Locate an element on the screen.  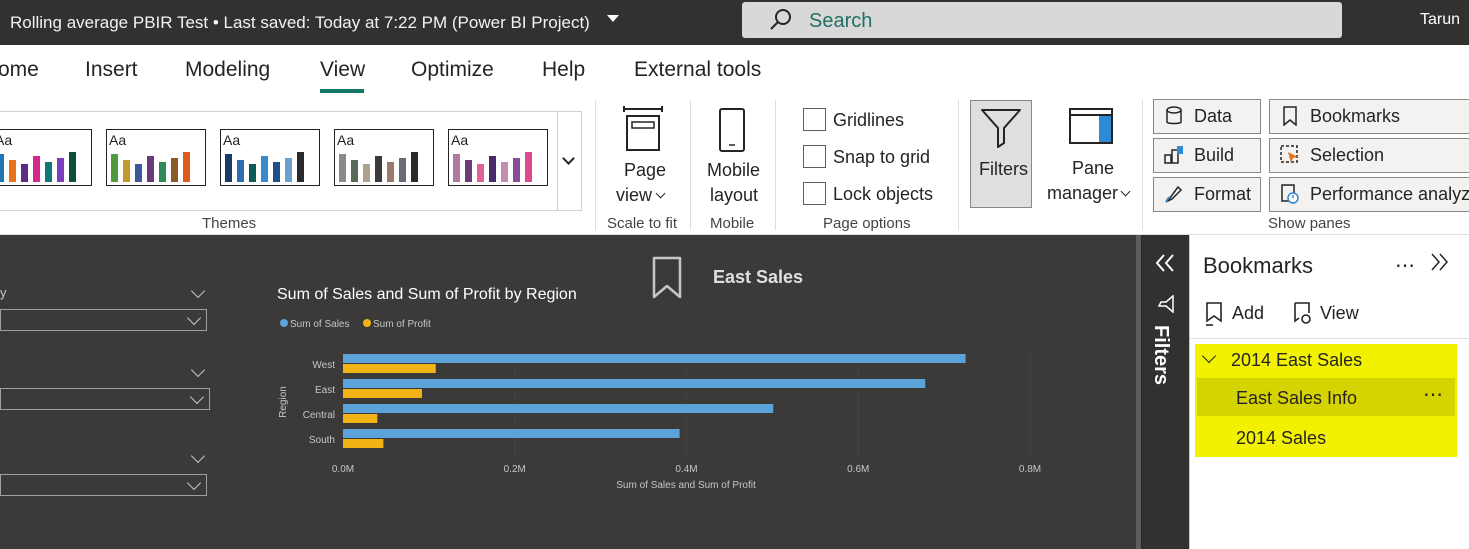
active-tab-indicator is located at coordinates (342, 91).